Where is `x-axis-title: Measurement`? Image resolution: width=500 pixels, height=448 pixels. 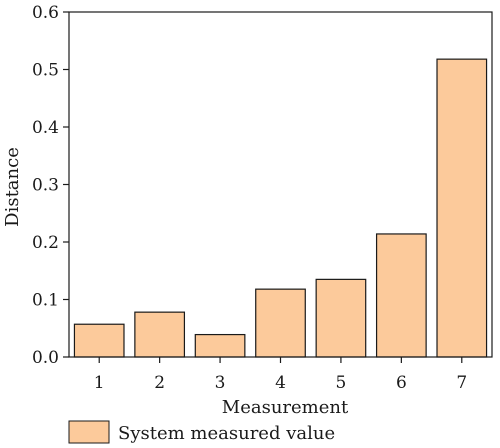
x-axis-title: Measurement is located at coordinates (285, 407).